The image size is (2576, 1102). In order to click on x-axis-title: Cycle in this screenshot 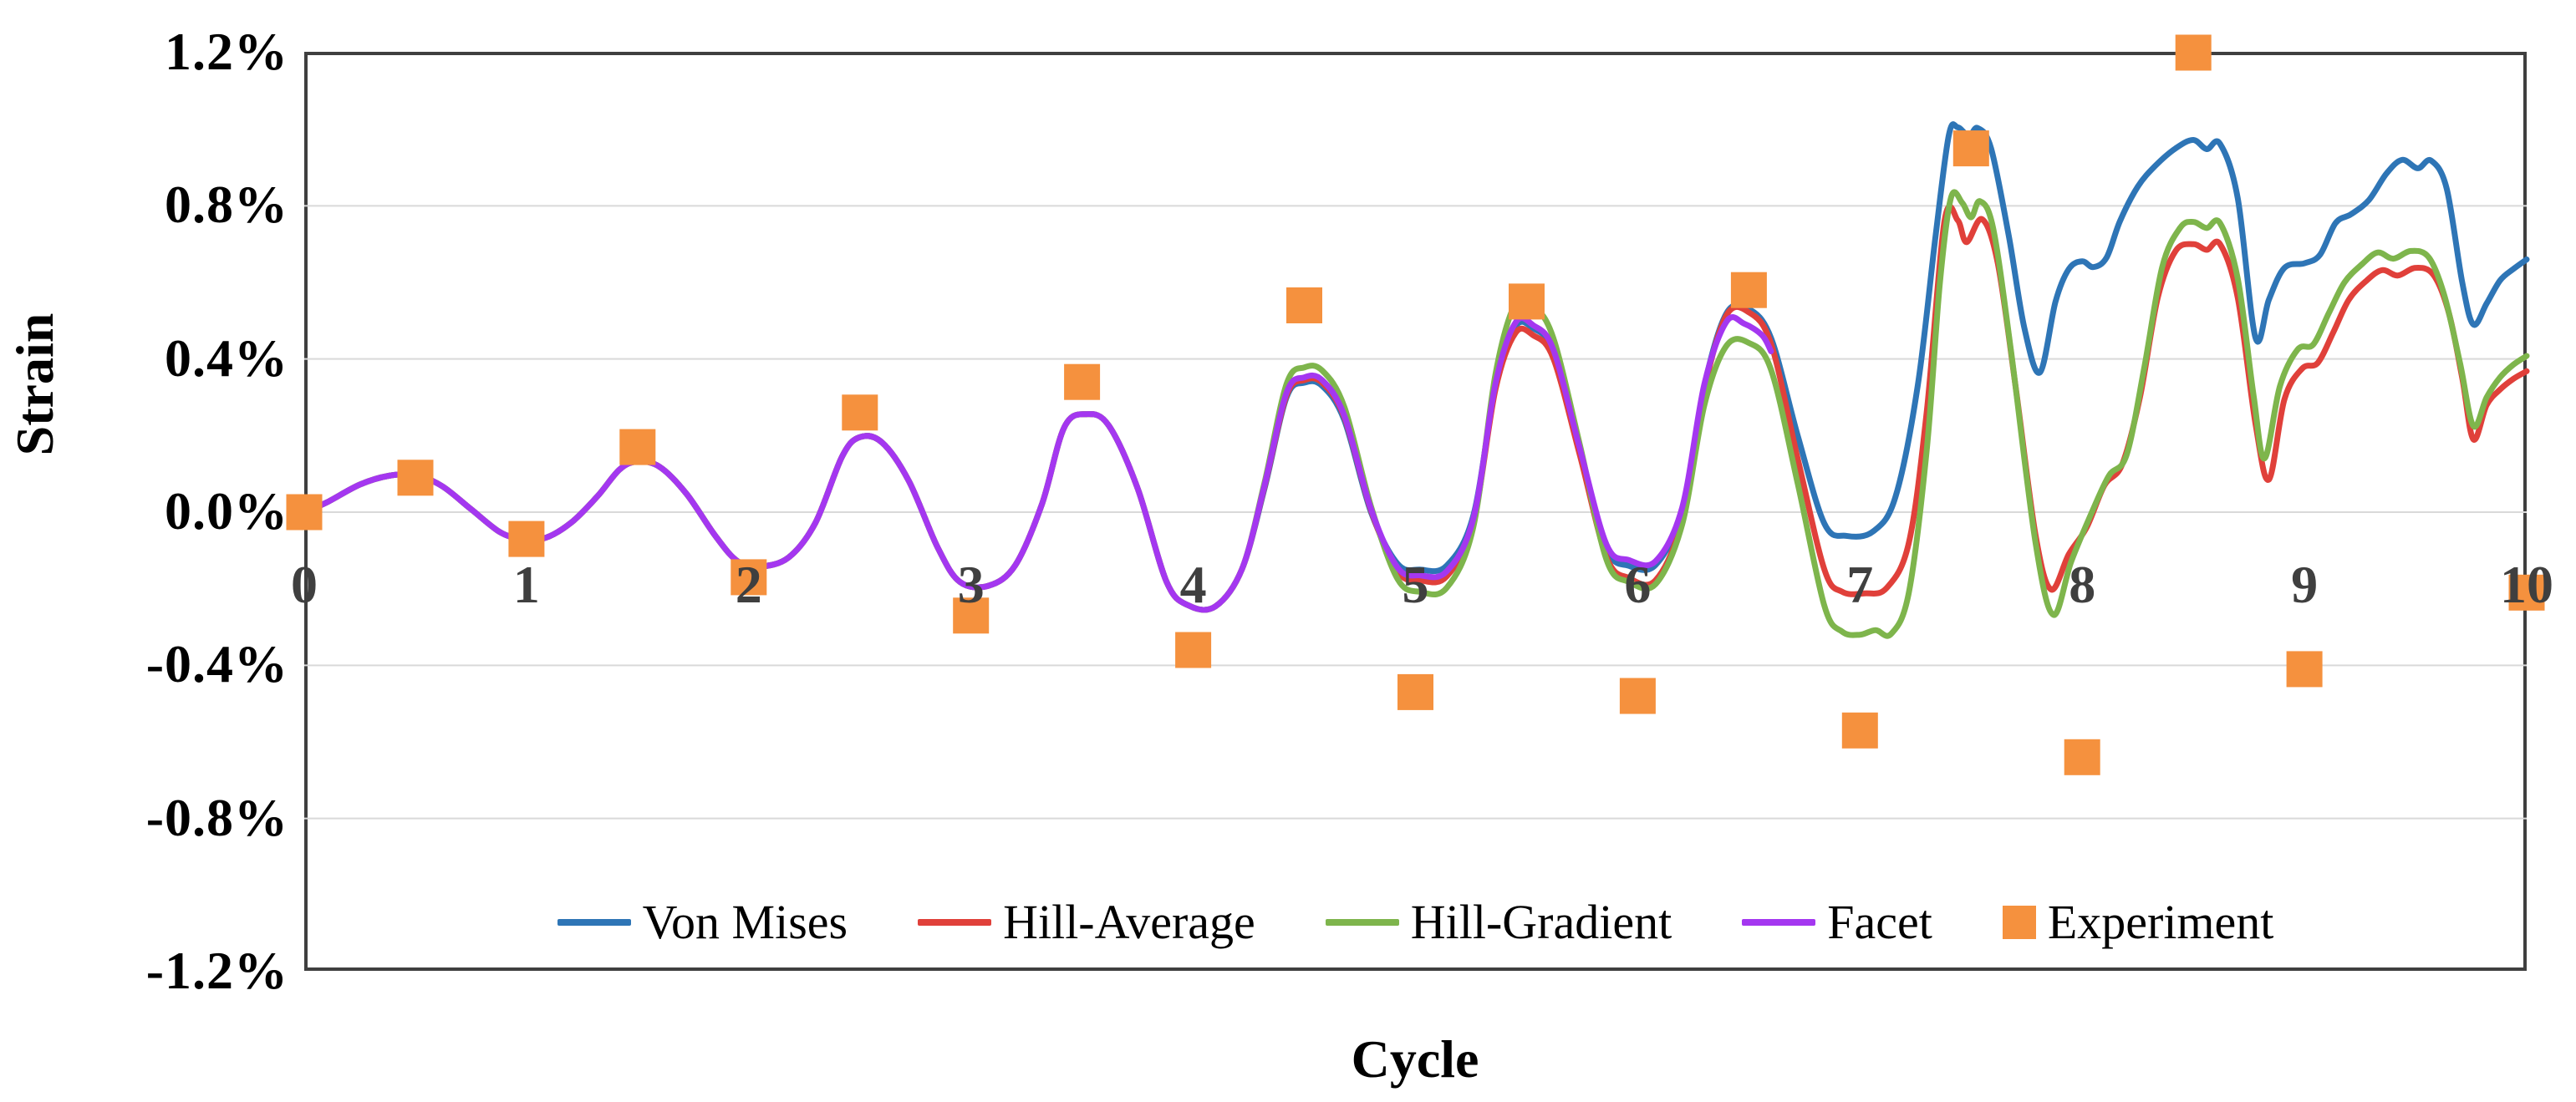, I will do `click(1415, 1059)`.